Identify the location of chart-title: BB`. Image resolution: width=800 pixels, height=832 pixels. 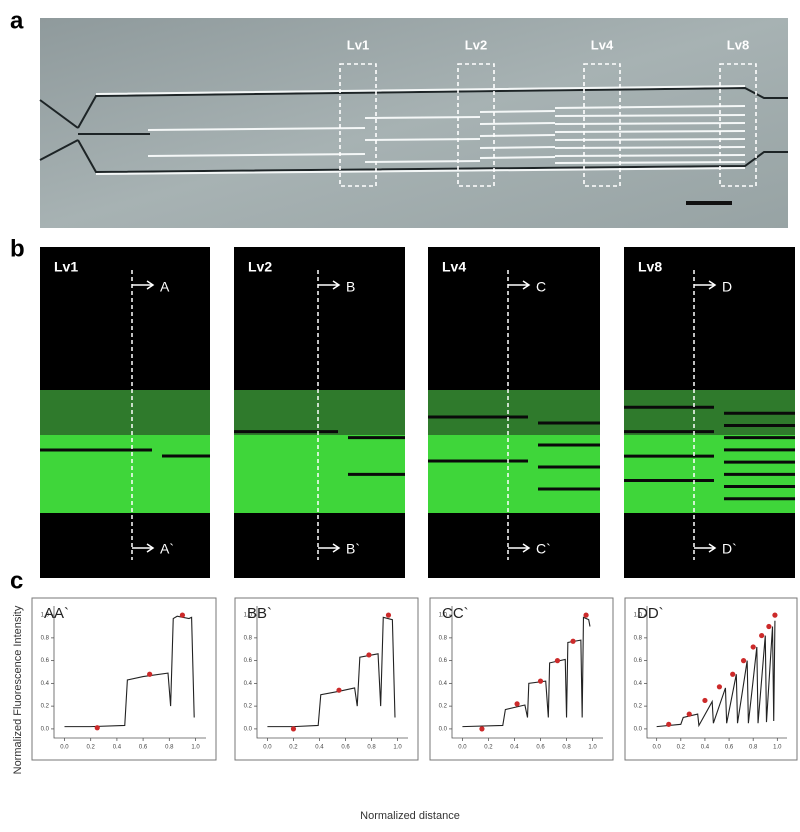
(259, 613).